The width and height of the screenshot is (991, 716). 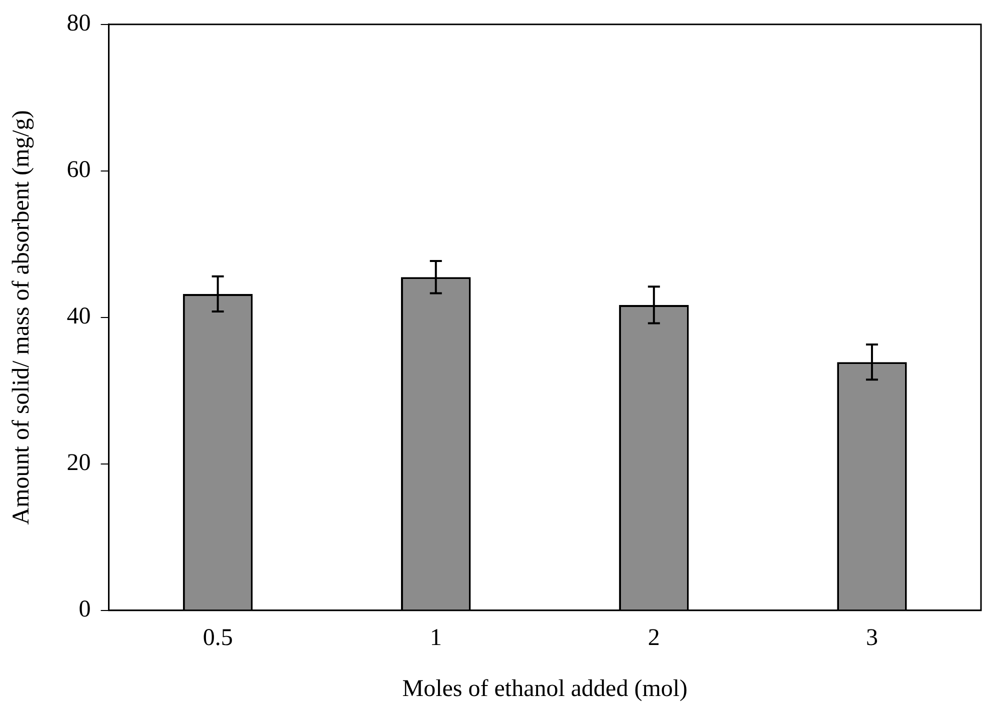 What do you see at coordinates (545, 689) in the screenshot?
I see `x-axis-title: Moles of ethanol added (mol)` at bounding box center [545, 689].